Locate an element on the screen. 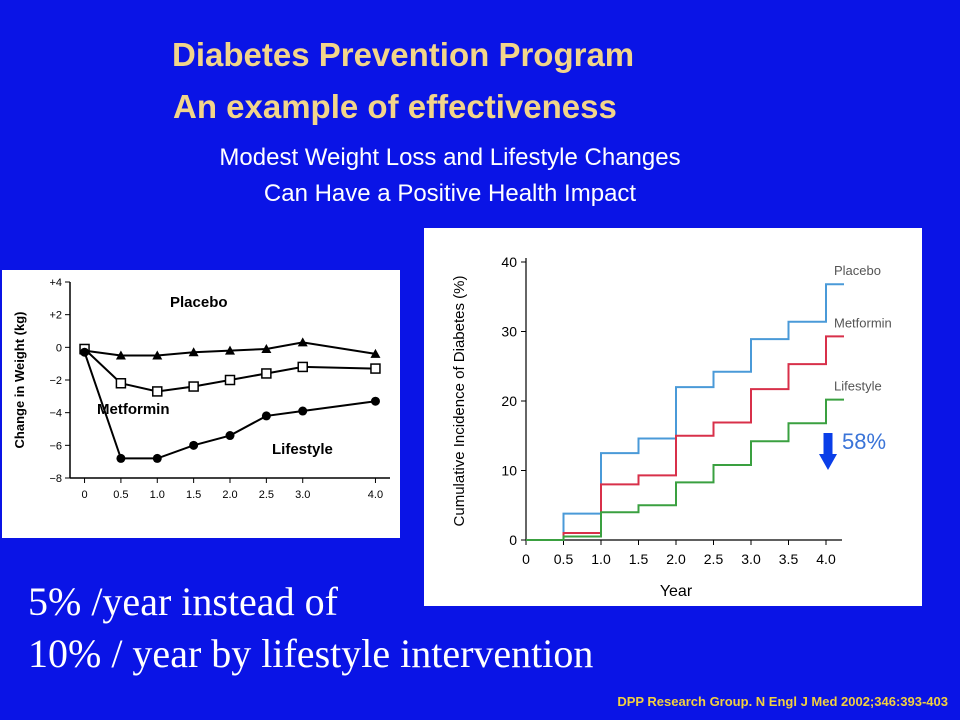 Image resolution: width=960 pixels, height=720 pixels. left-x-tick-label: 1.5 is located at coordinates (193, 495).